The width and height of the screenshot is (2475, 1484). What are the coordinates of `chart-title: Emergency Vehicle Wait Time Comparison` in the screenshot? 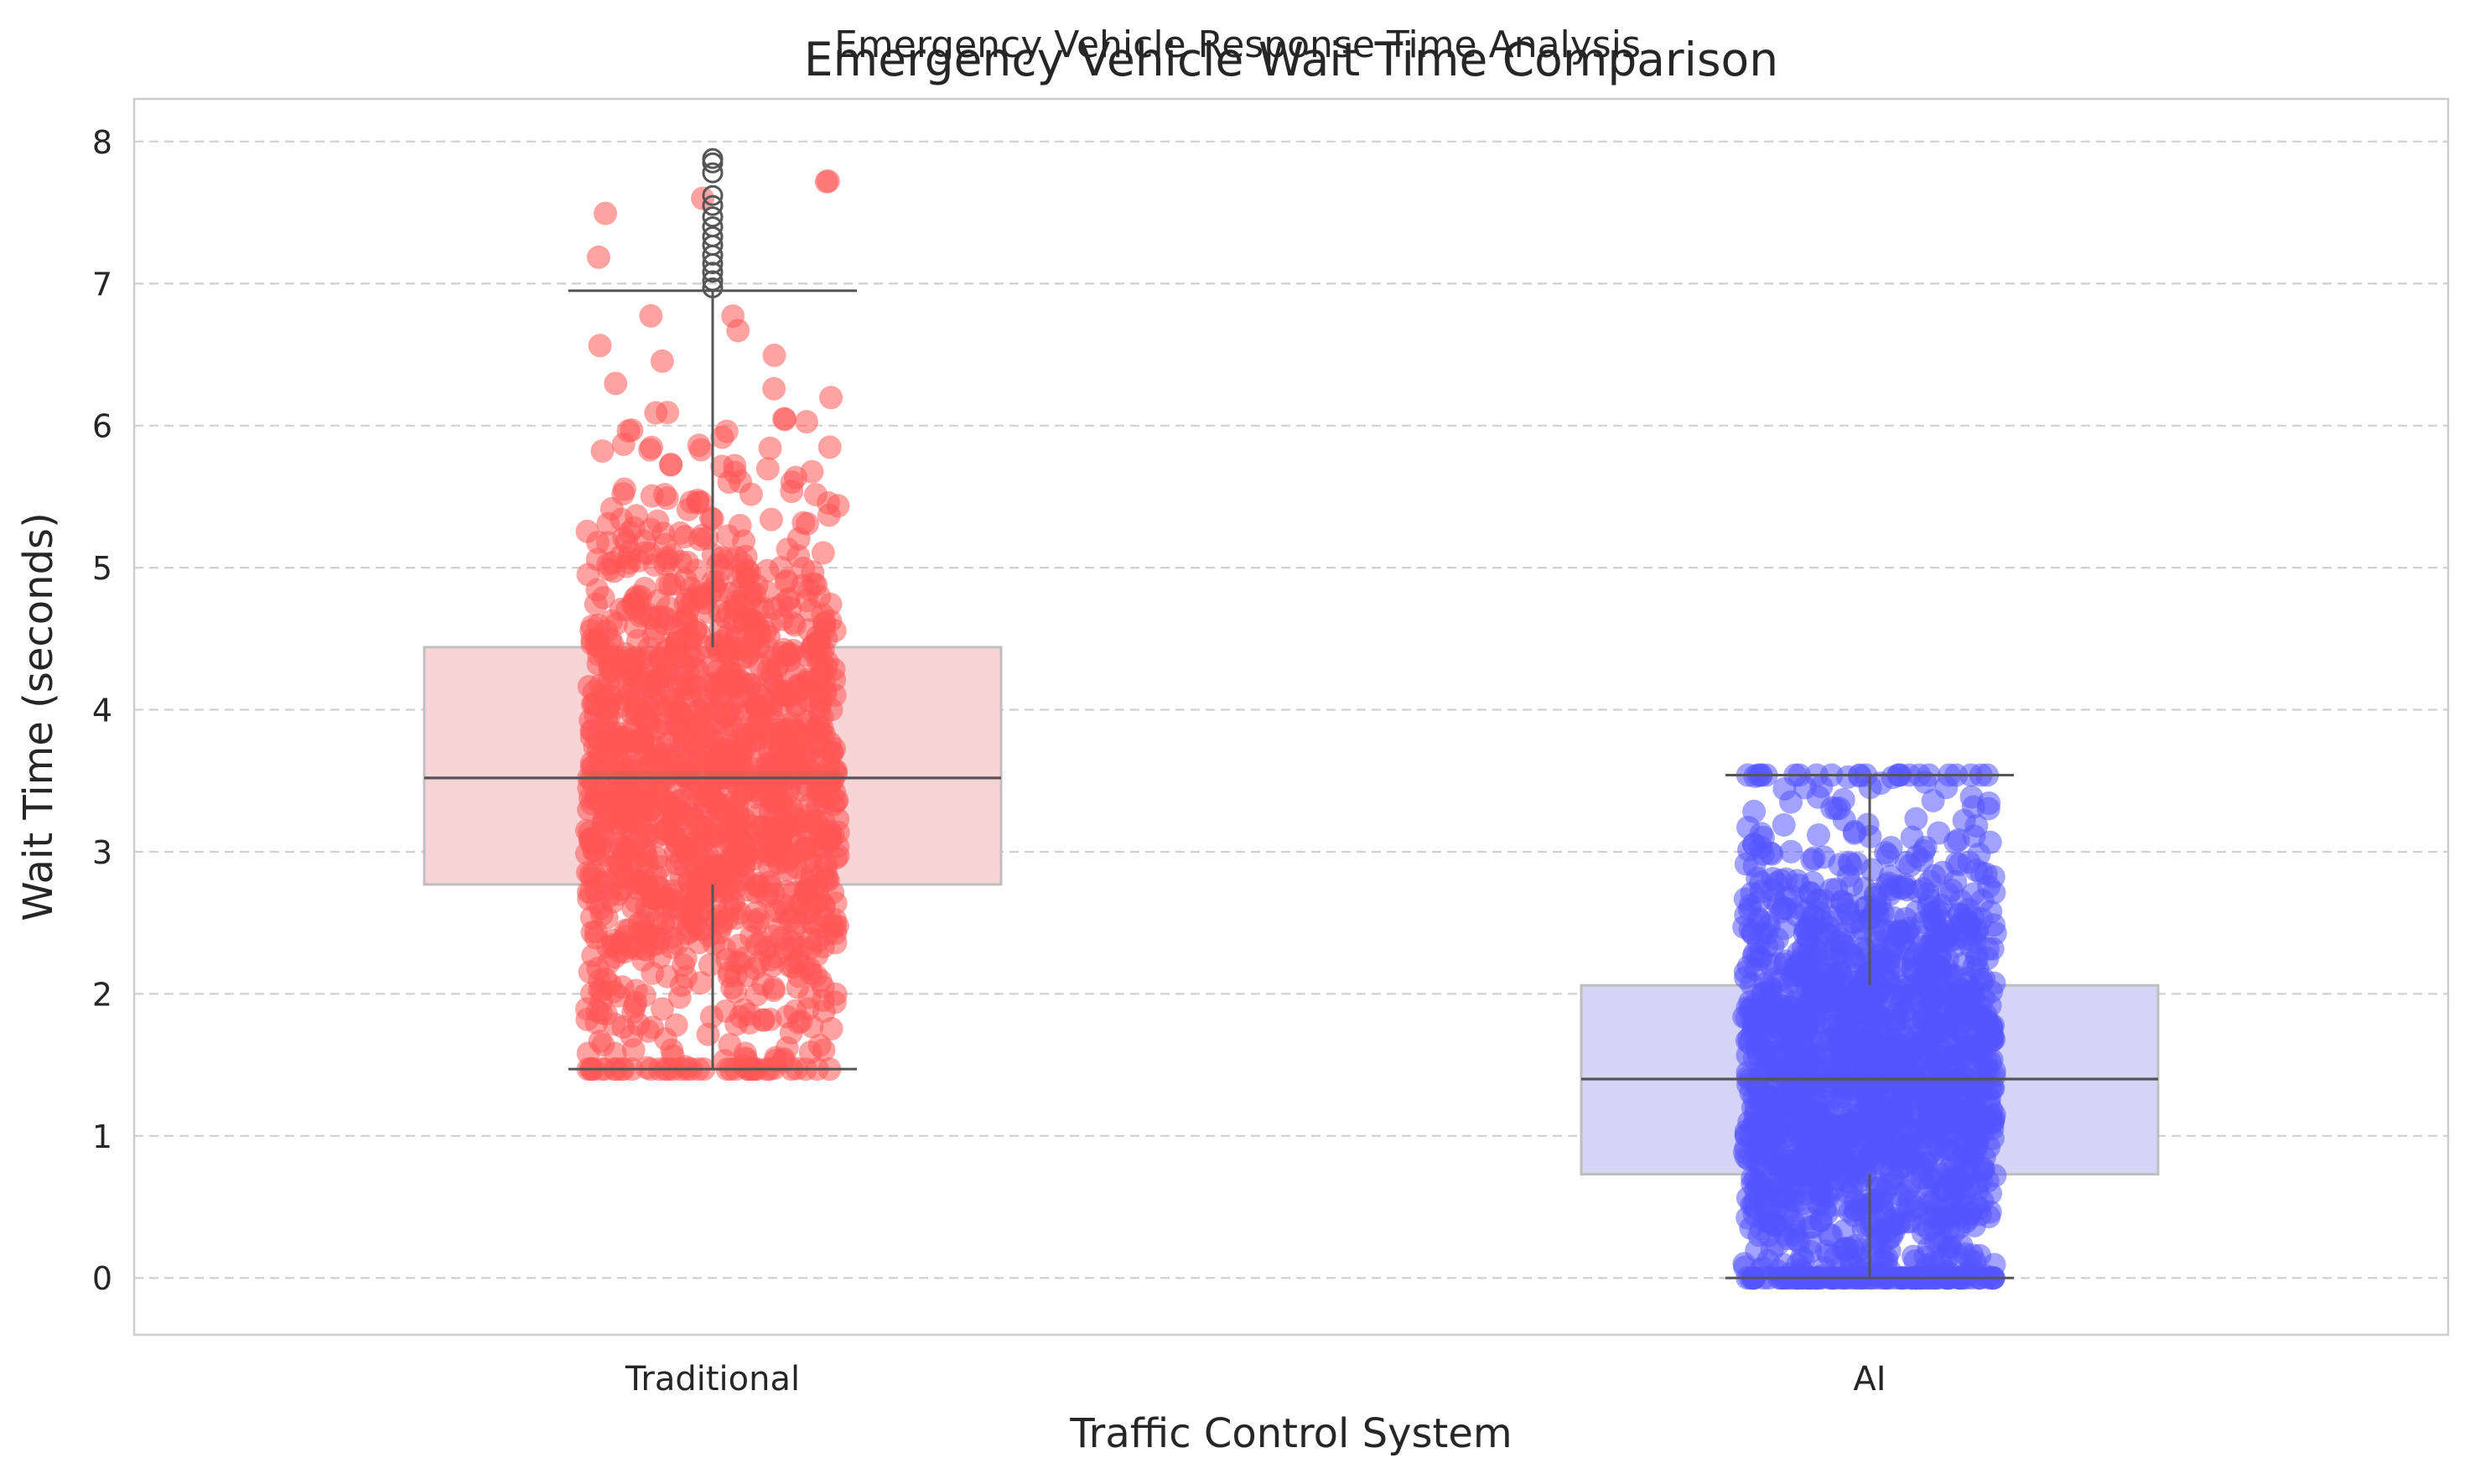 It's located at (1291, 59).